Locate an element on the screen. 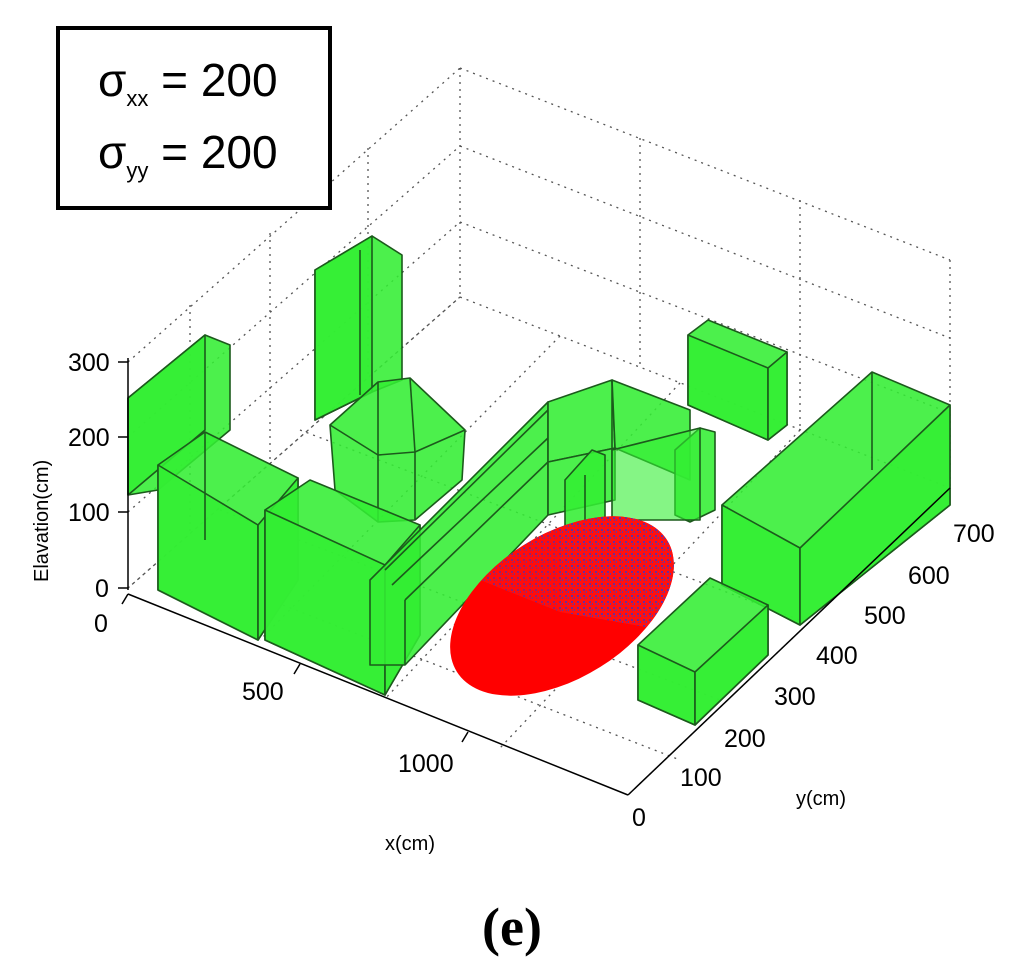 The image size is (1024, 971). building-right-long is located at coordinates (836, 498).